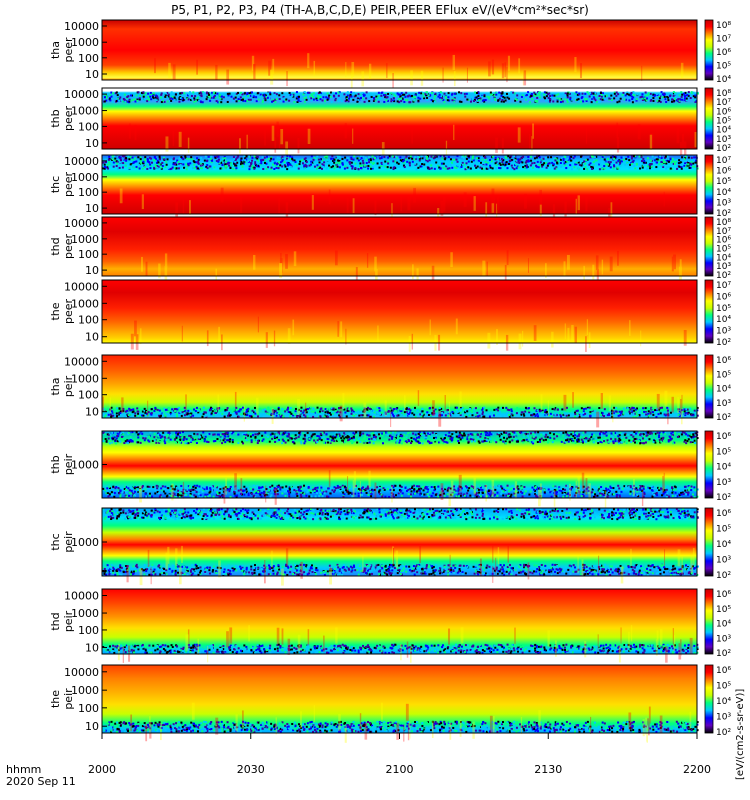  I want to click on xtick-label: 2000, so click(102, 769).